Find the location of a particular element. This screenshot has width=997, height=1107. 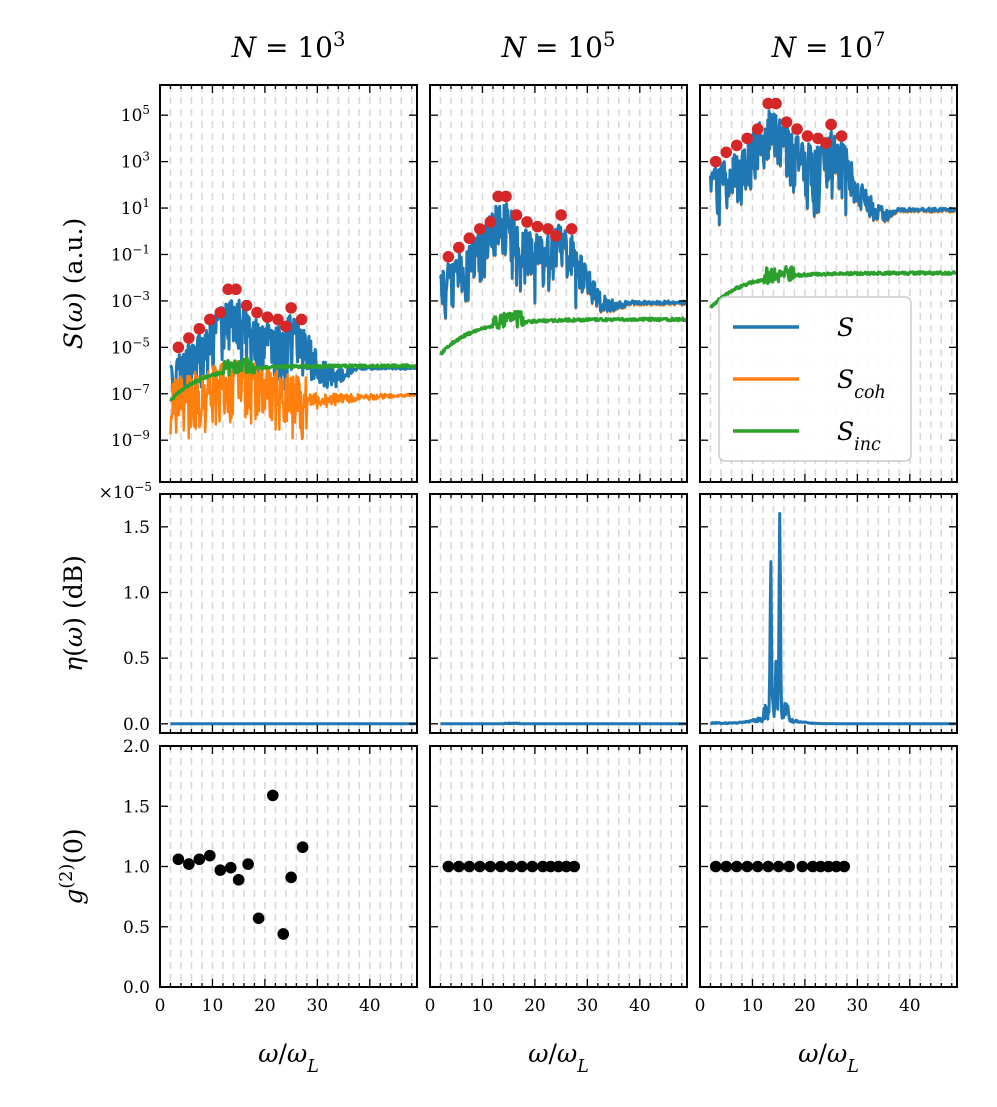

x-tick-label: 20 is located at coordinates (265, 1006).